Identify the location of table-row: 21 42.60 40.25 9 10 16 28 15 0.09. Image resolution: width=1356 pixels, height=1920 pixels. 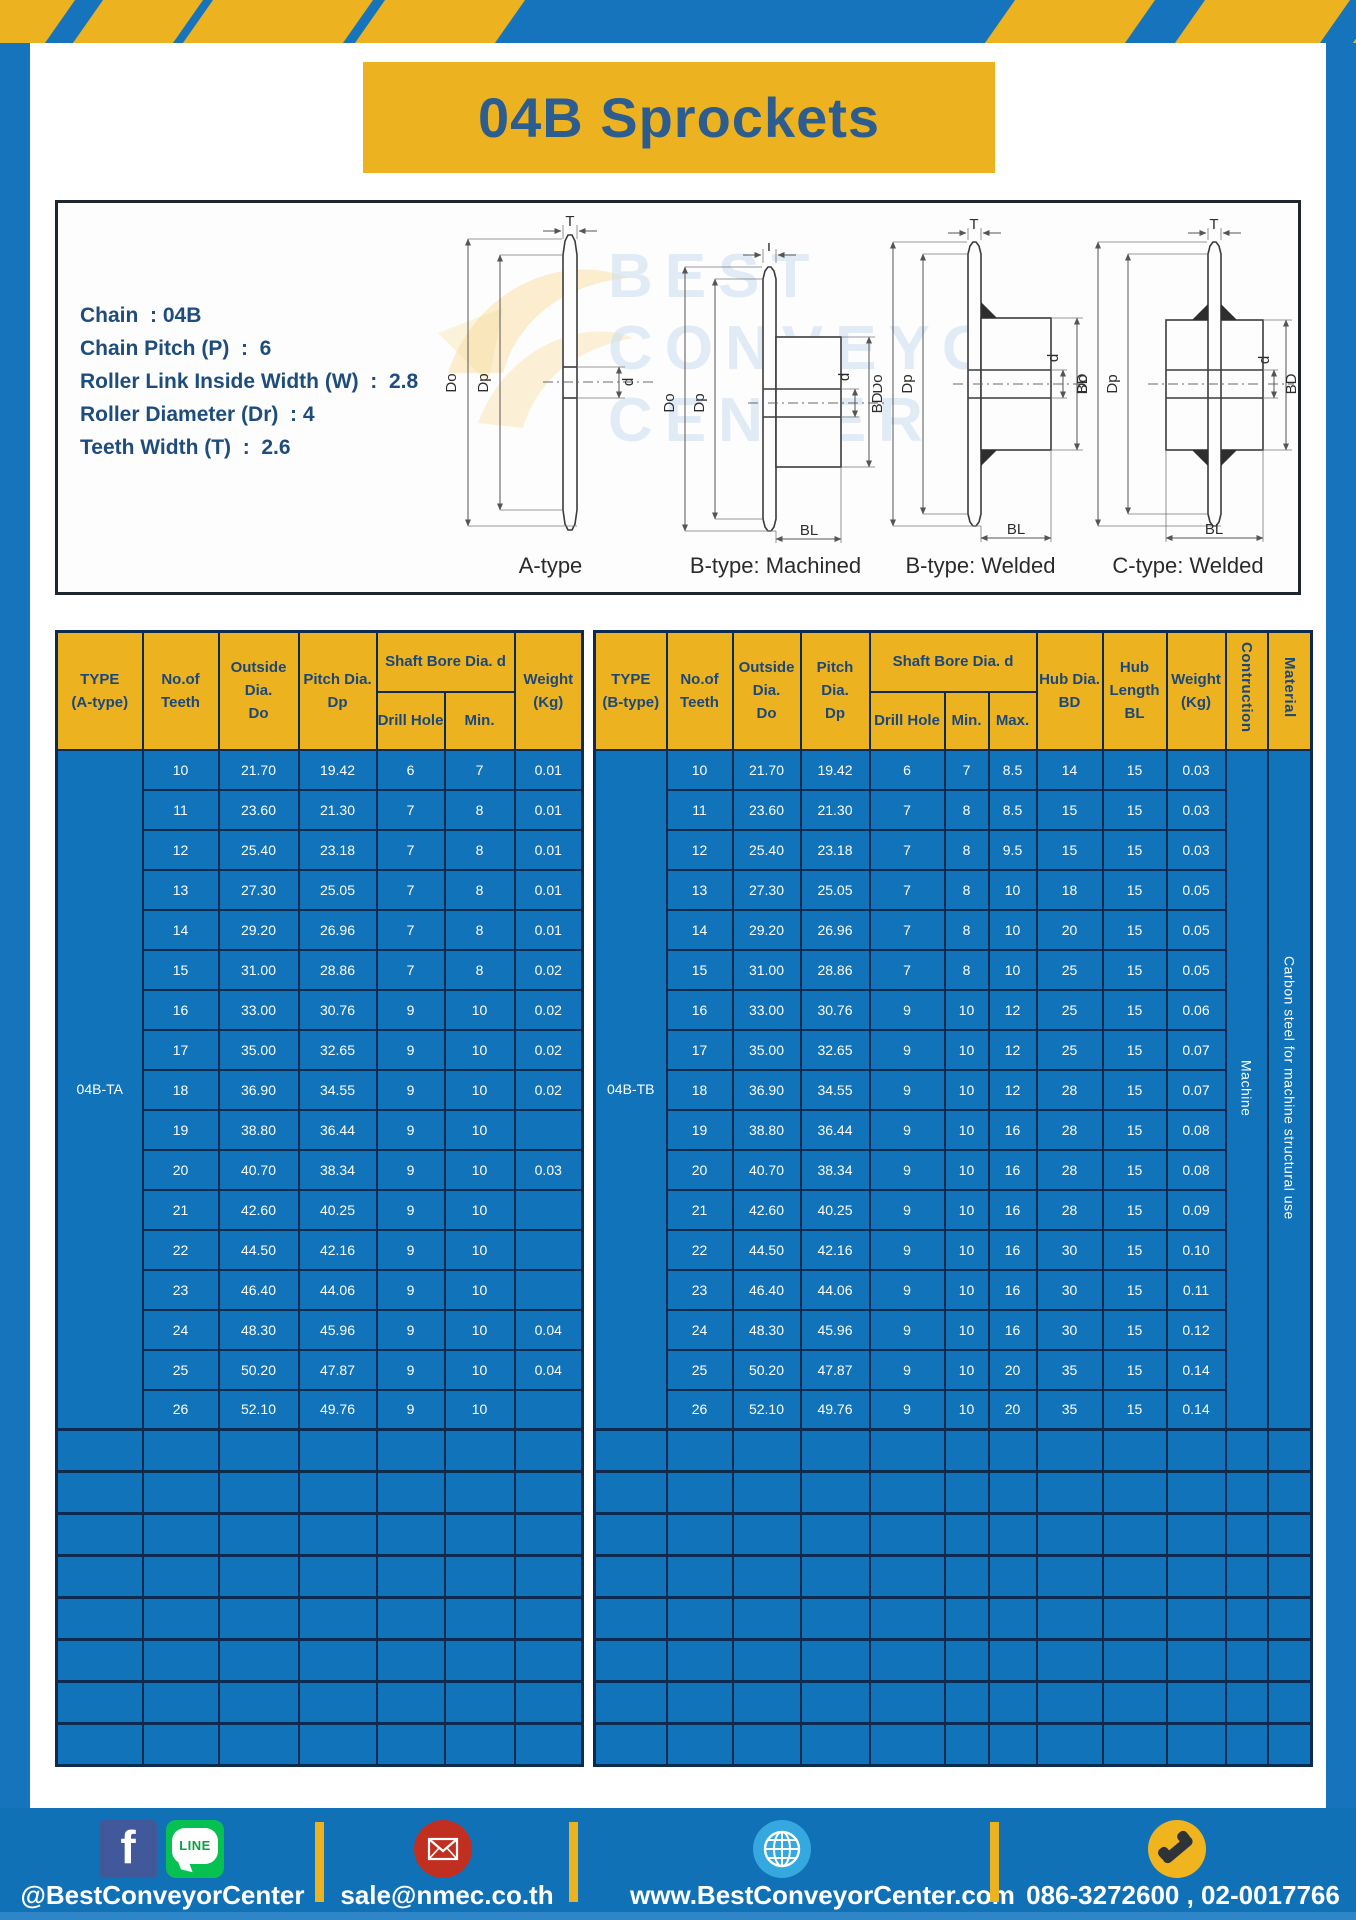
(953, 1209).